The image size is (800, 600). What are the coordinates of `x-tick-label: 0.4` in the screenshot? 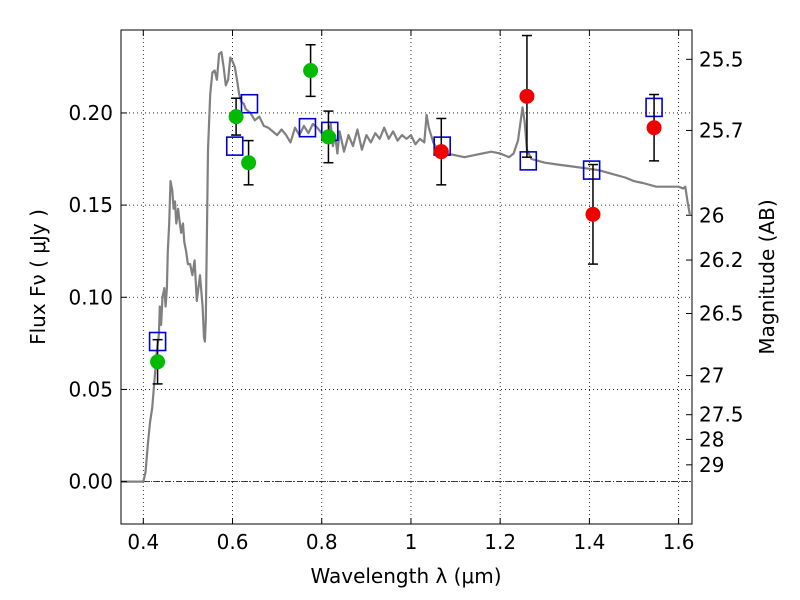 It's located at (143, 542).